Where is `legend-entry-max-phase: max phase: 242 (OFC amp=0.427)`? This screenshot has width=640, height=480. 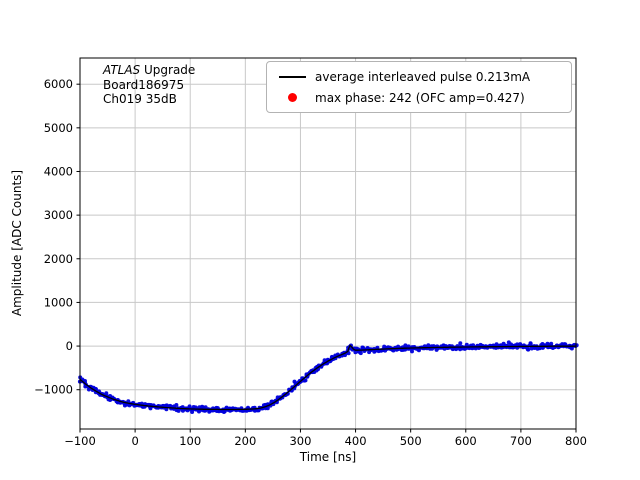 legend-entry-max-phase: max phase: 242 (OFC amp=0.427) is located at coordinates (419, 97).